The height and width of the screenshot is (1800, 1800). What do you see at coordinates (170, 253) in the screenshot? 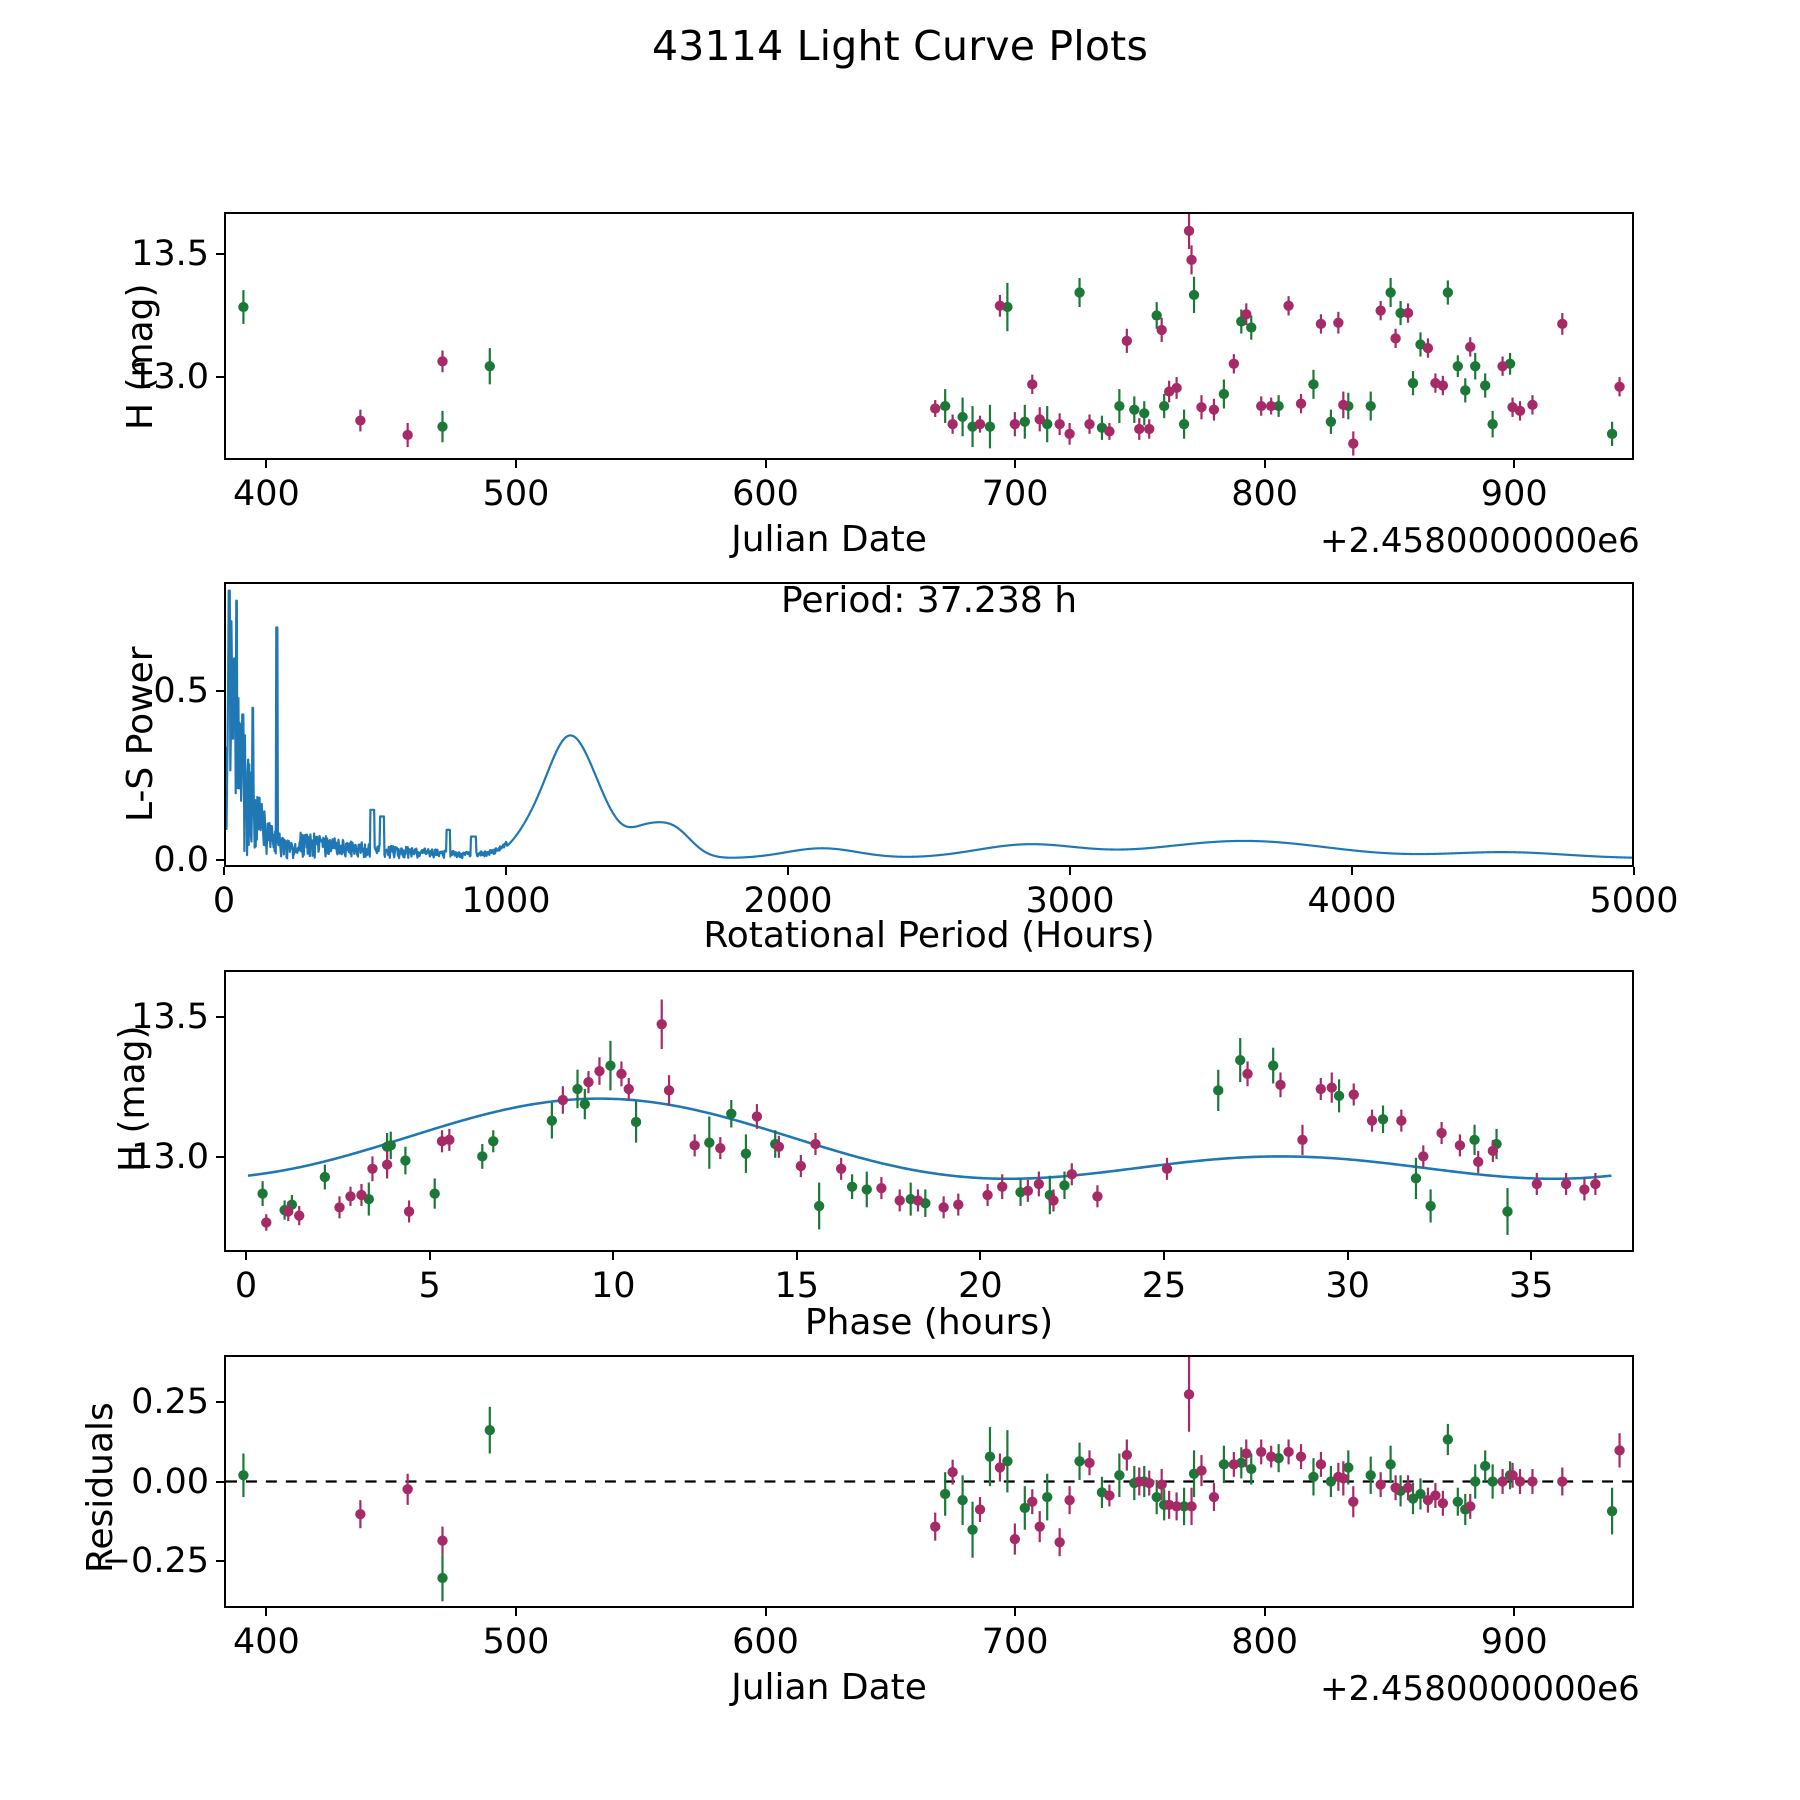
I see `y-tick-label: 13.5` at bounding box center [170, 253].